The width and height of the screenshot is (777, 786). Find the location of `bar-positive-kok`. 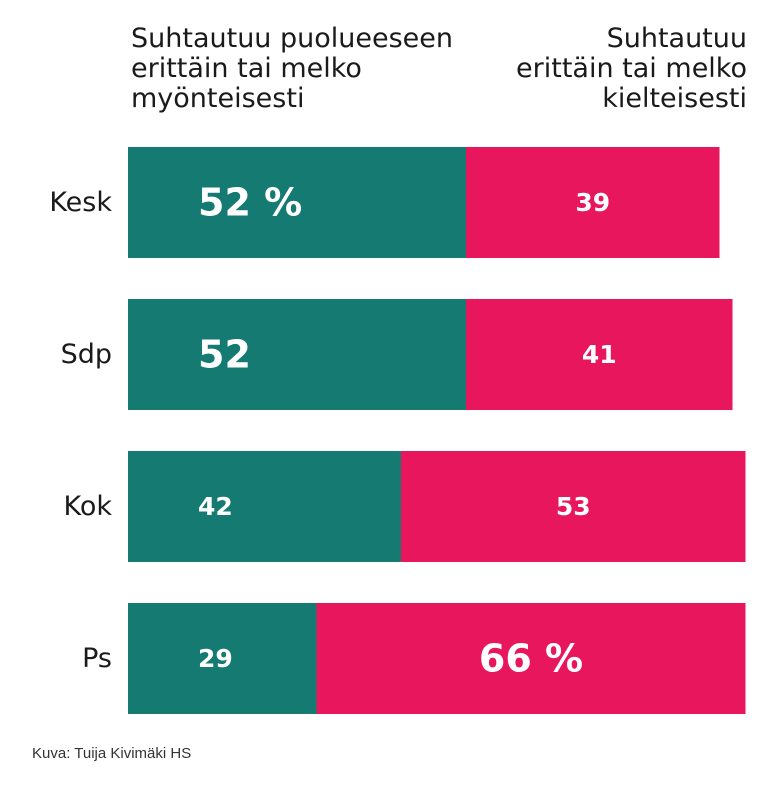

bar-positive-kok is located at coordinates (264, 506).